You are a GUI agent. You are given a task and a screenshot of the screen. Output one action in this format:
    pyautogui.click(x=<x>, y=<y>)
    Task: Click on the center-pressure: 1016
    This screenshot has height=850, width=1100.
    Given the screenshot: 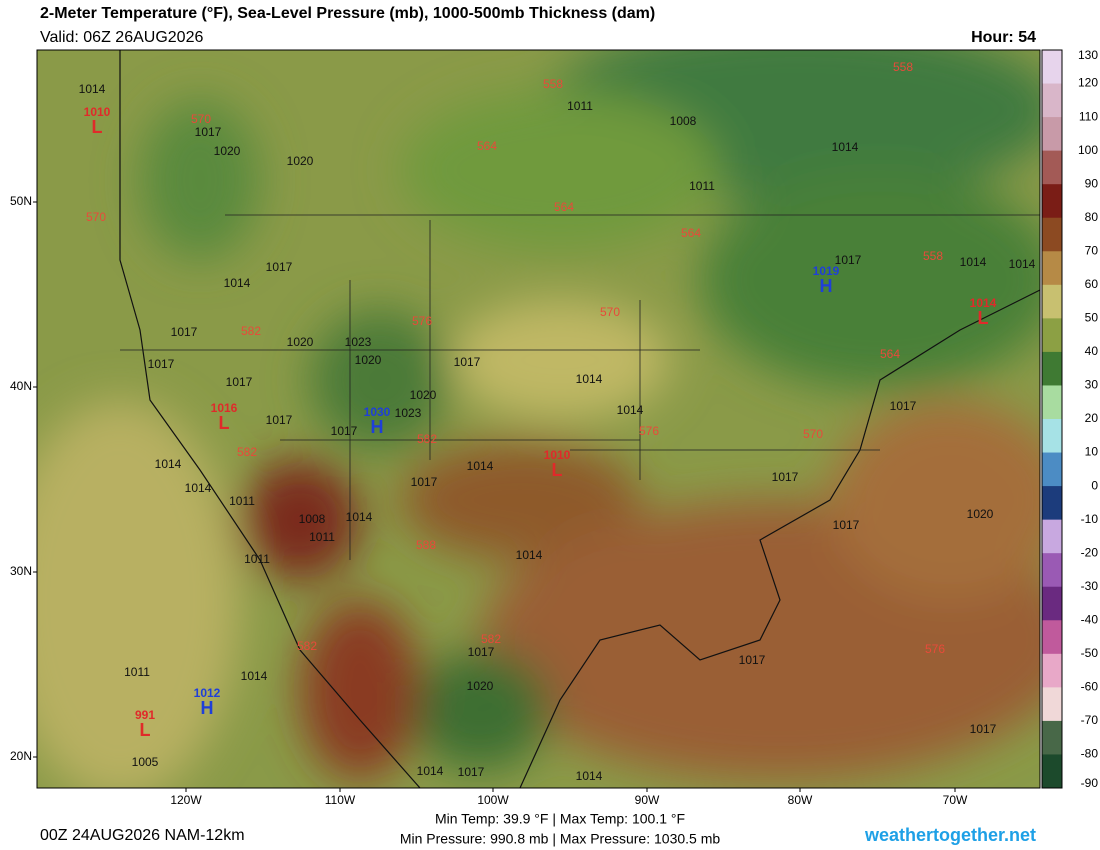 What is the action you would take?
    pyautogui.click(x=224, y=408)
    